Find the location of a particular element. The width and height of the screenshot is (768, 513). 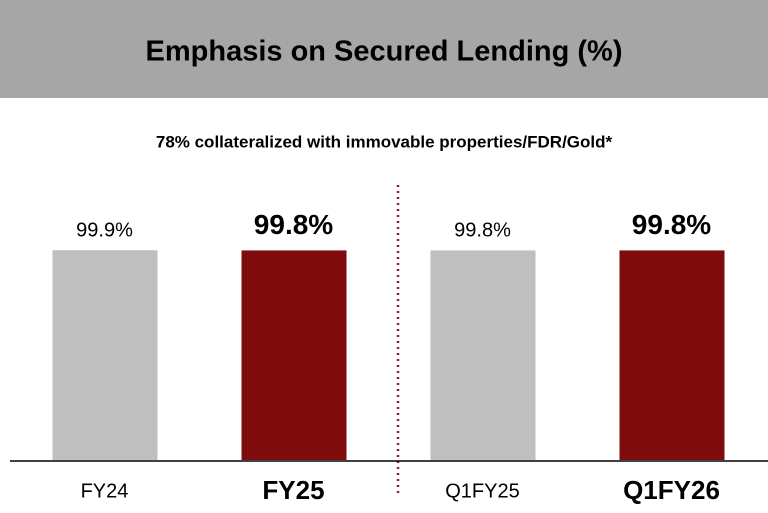

x-tick-label: Q1FY25 is located at coordinates (482, 491).